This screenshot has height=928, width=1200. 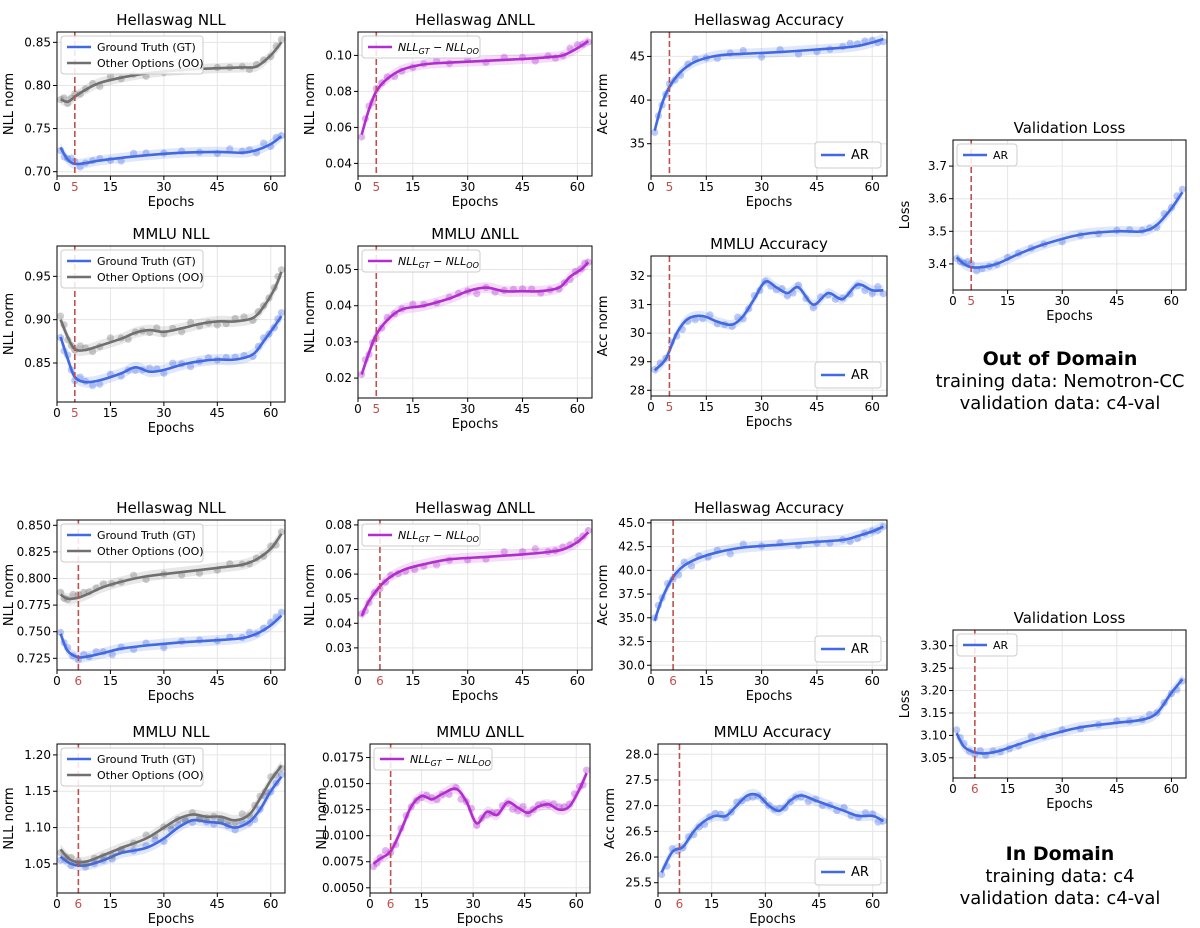 What do you see at coordinates (343, 888) in the screenshot?
I see `y-tick-label: 0.0050` at bounding box center [343, 888].